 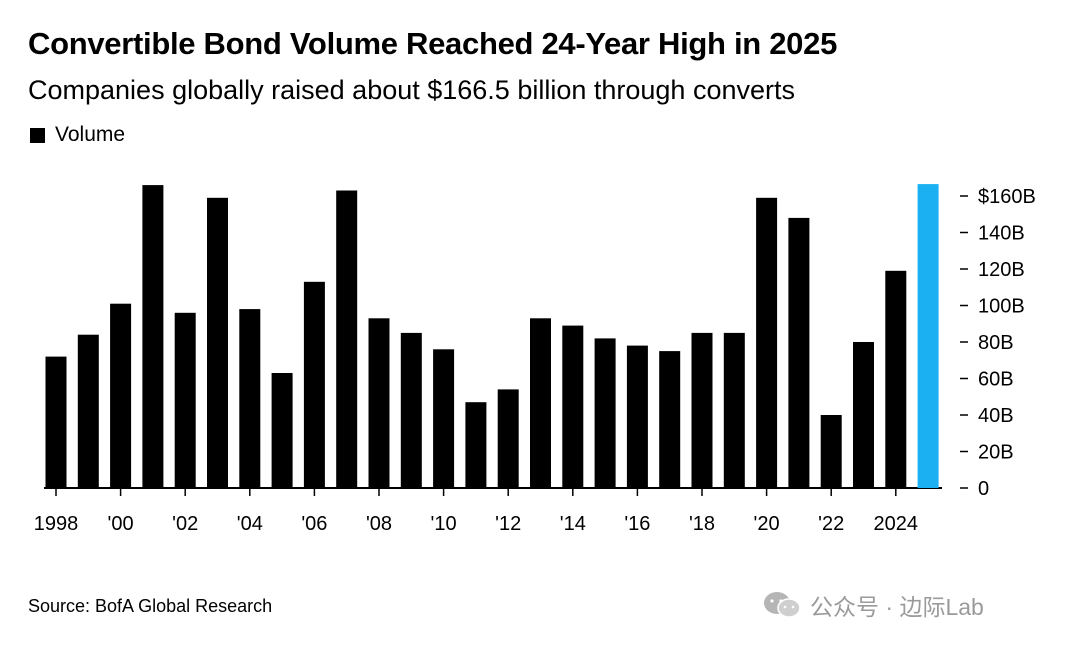 I want to click on bar-2017, so click(x=670, y=419).